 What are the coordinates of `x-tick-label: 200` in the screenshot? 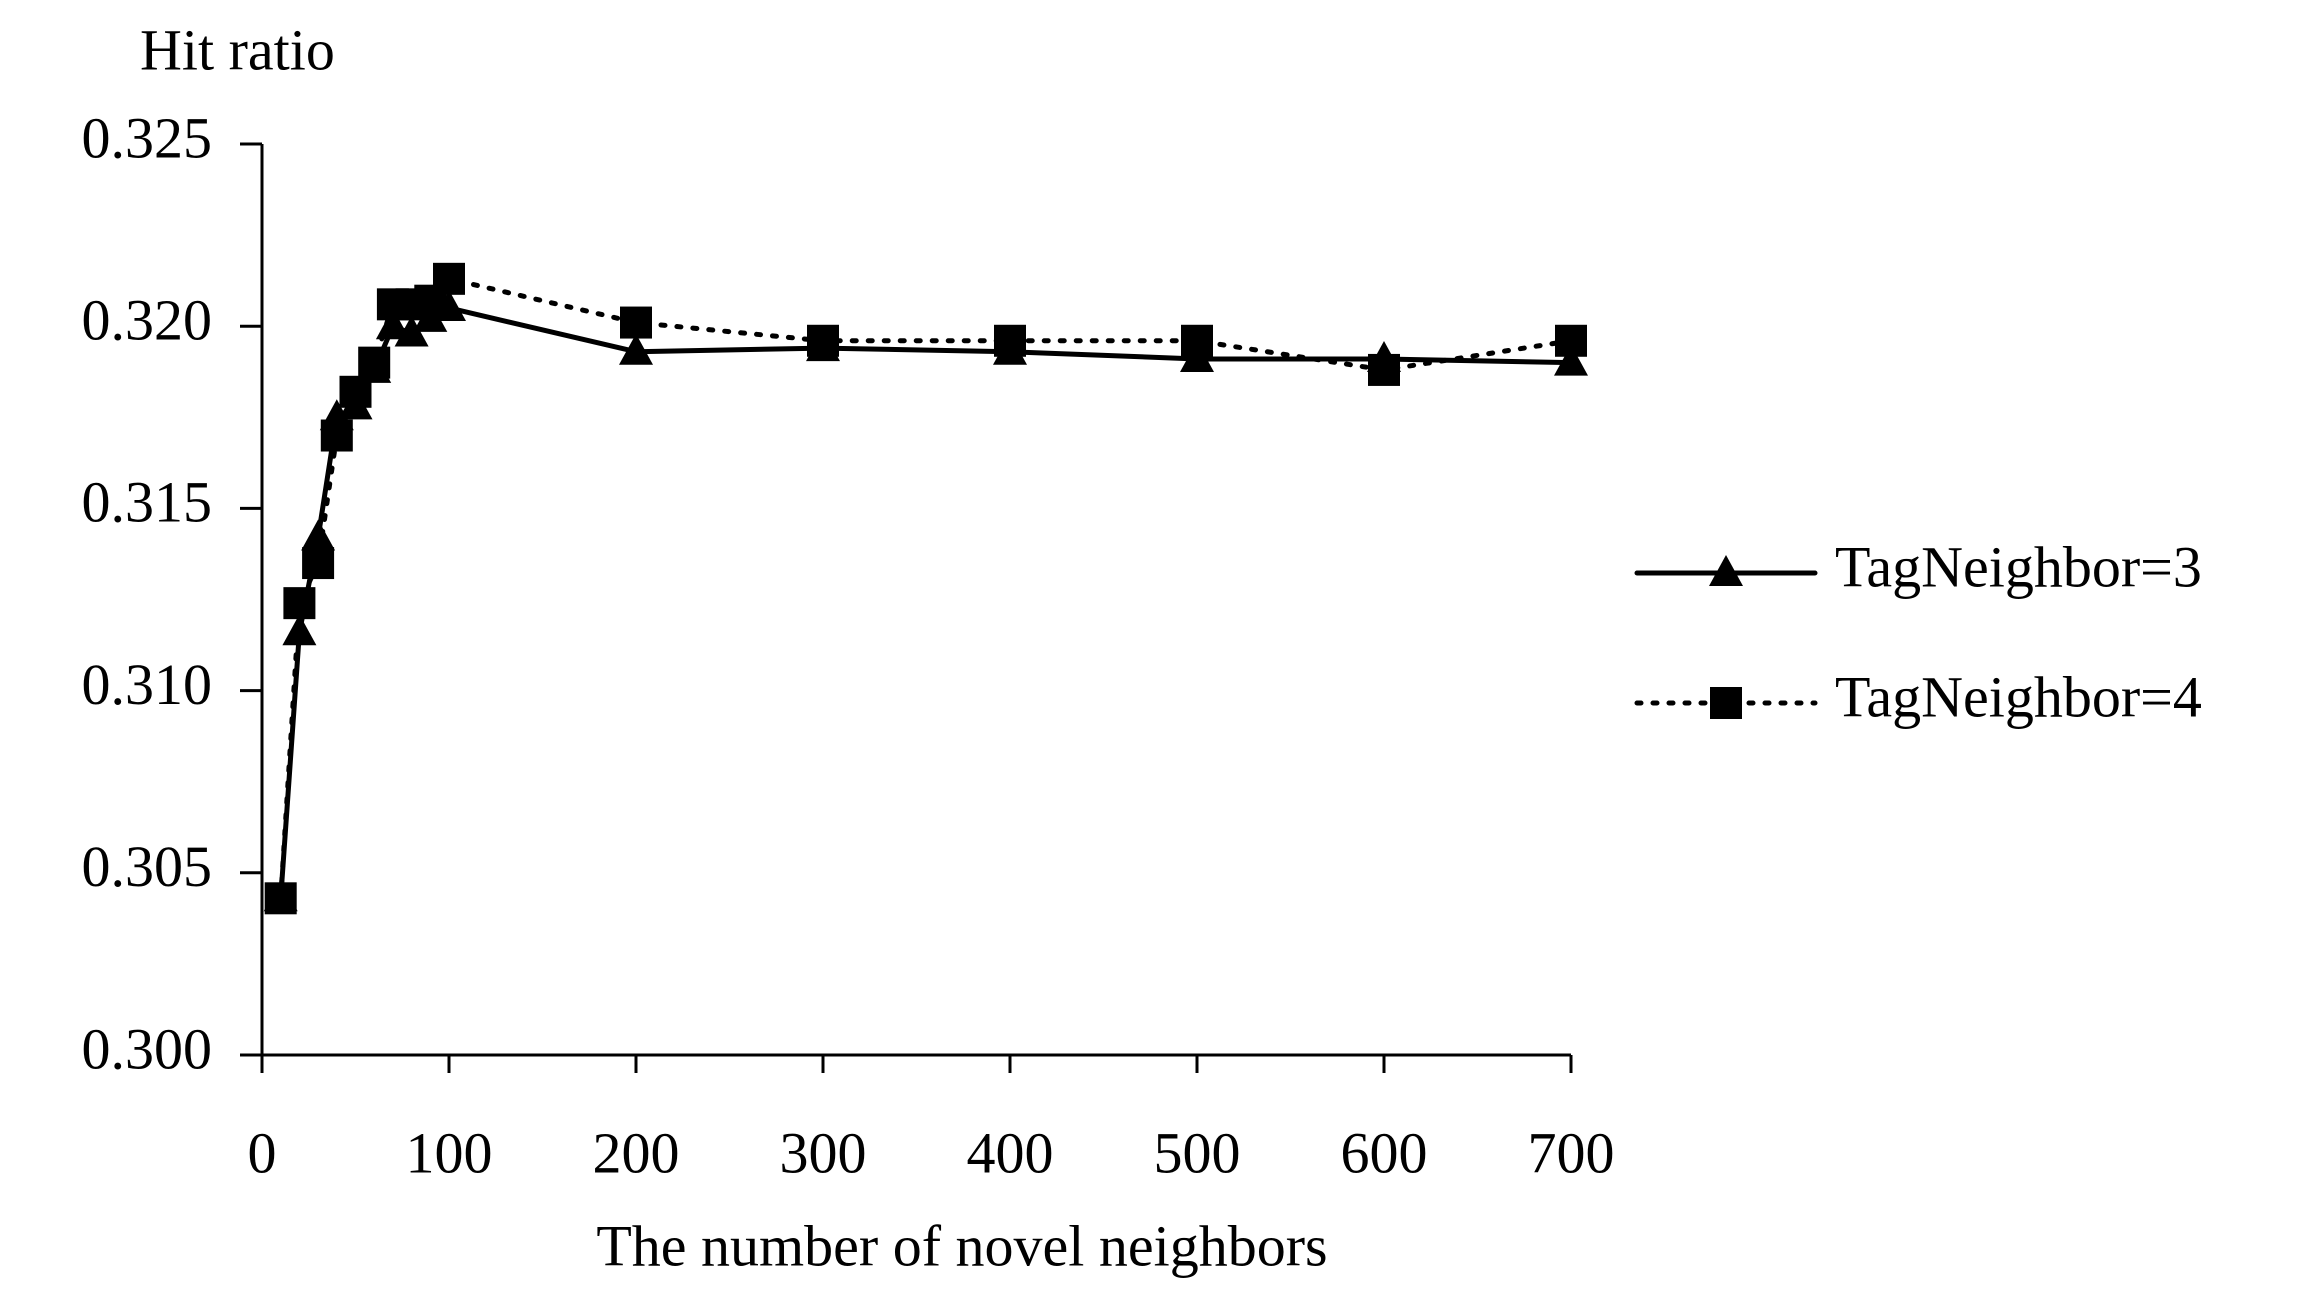 It's located at (636, 1152).